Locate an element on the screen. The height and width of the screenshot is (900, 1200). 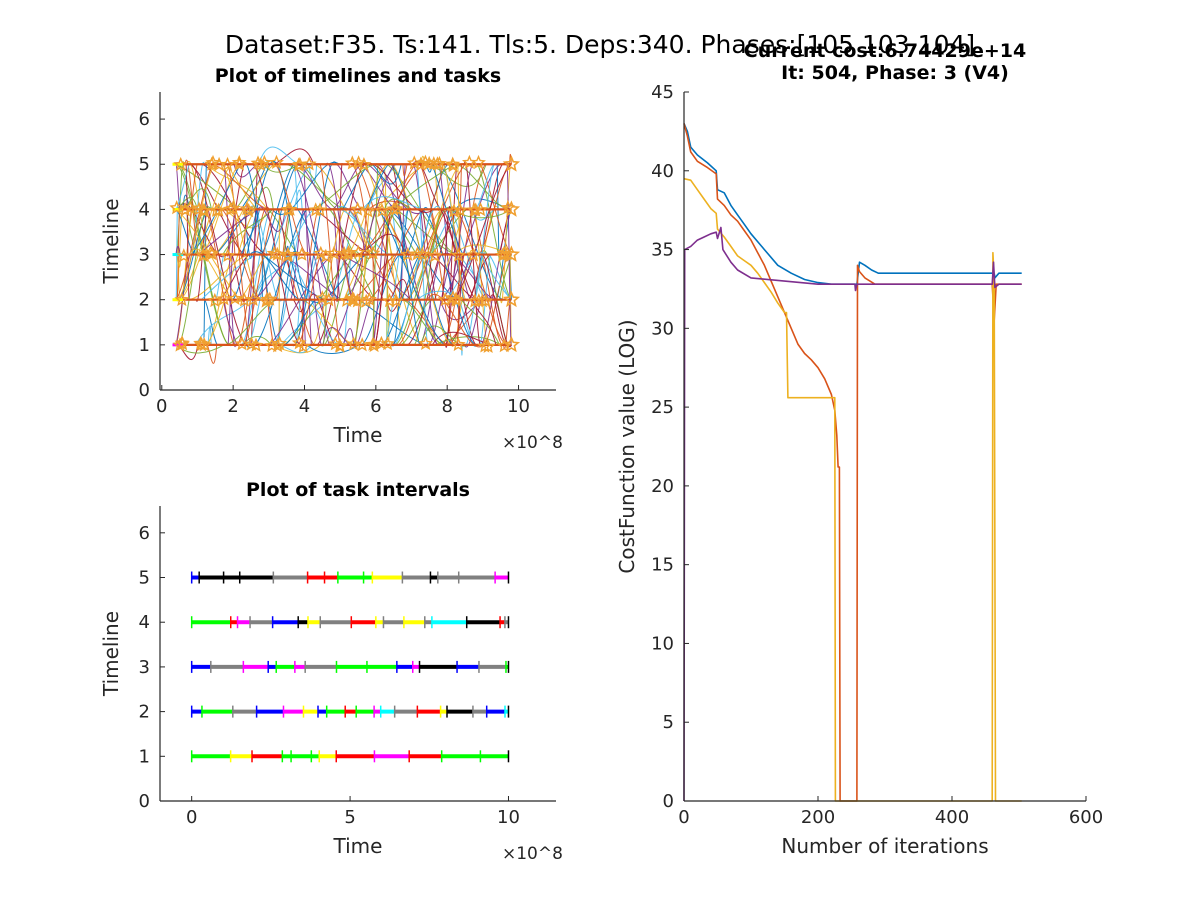
x-tick-label: 10 is located at coordinates (508, 817).